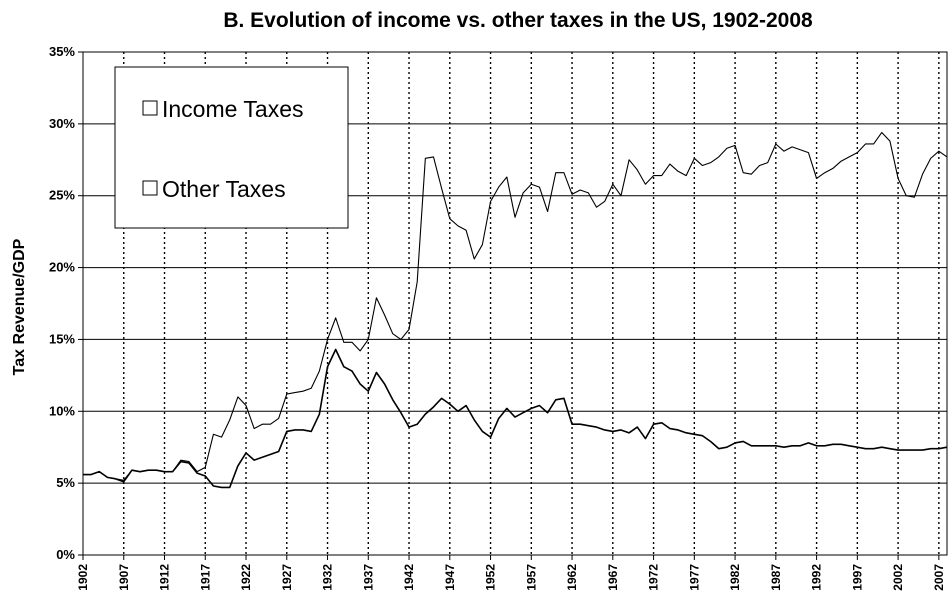 Image resolution: width=948 pixels, height=605 pixels. Describe the element at coordinates (62, 195) in the screenshot. I see `y-tick-label: 25%` at that location.